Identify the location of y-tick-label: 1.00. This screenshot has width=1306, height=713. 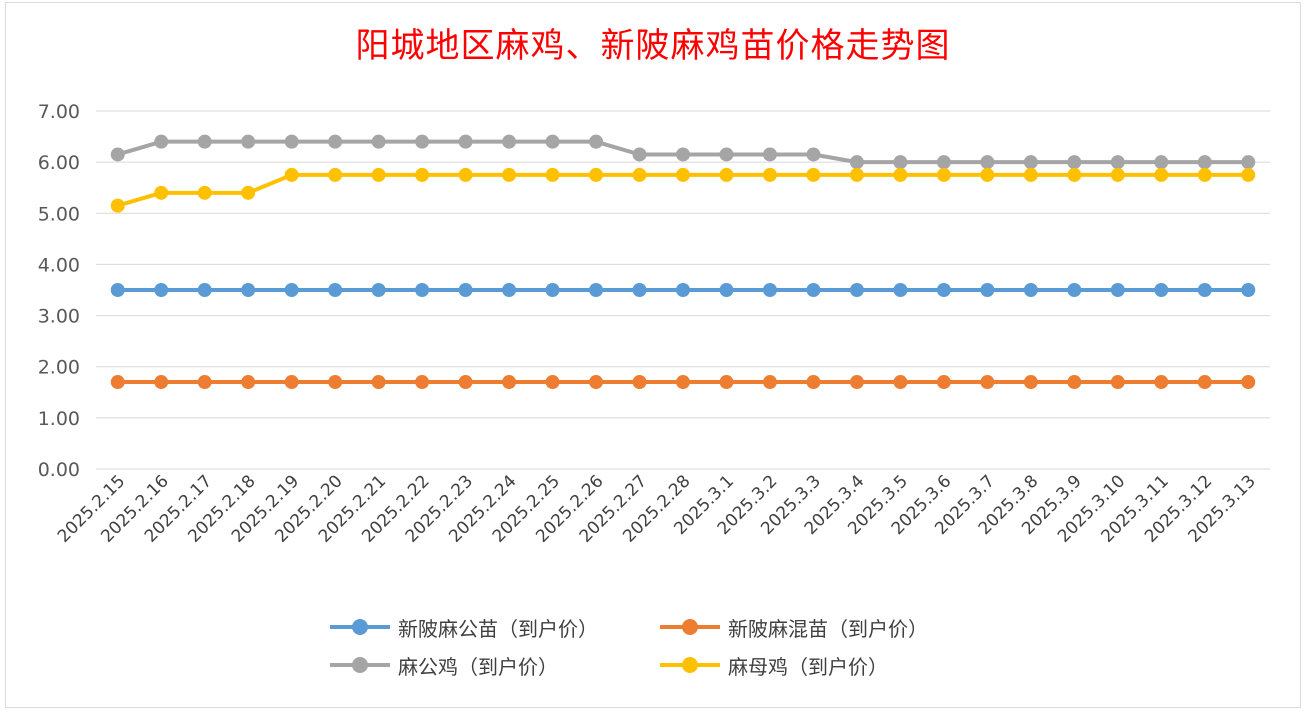
(59, 419).